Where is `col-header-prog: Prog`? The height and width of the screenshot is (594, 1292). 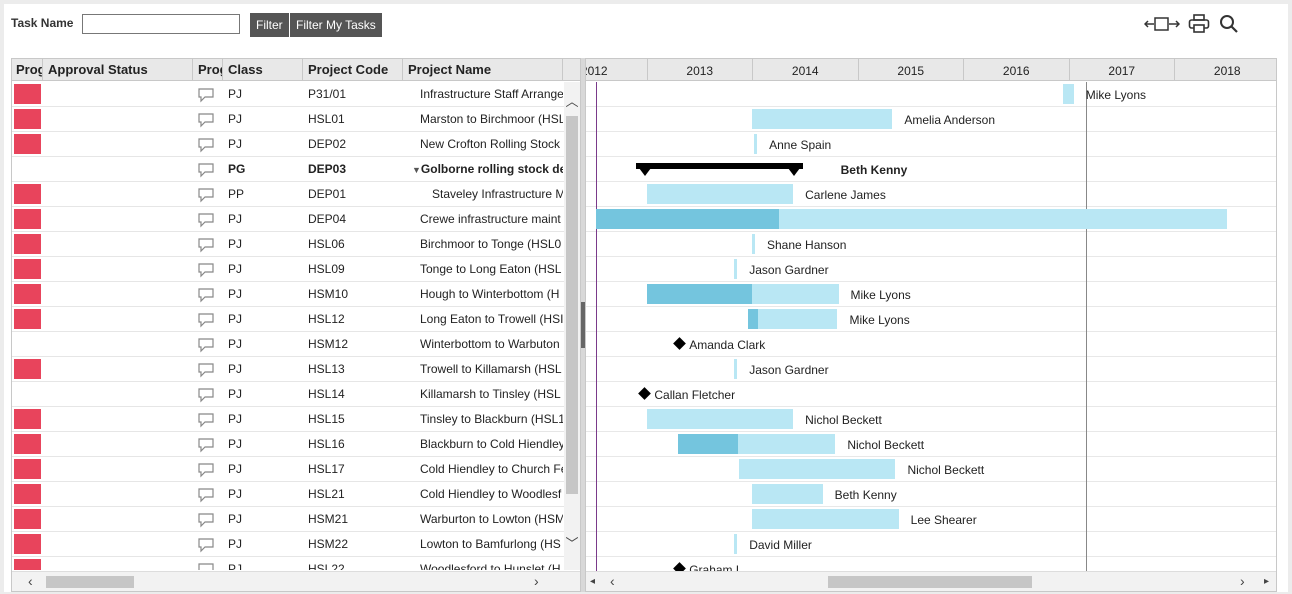 col-header-prog: Prog is located at coordinates (27, 70).